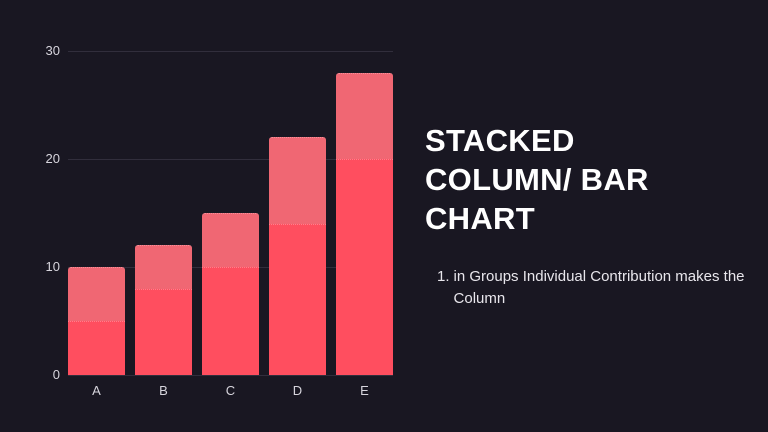  What do you see at coordinates (443, 276) in the screenshot?
I see `list-item-number: 1.` at bounding box center [443, 276].